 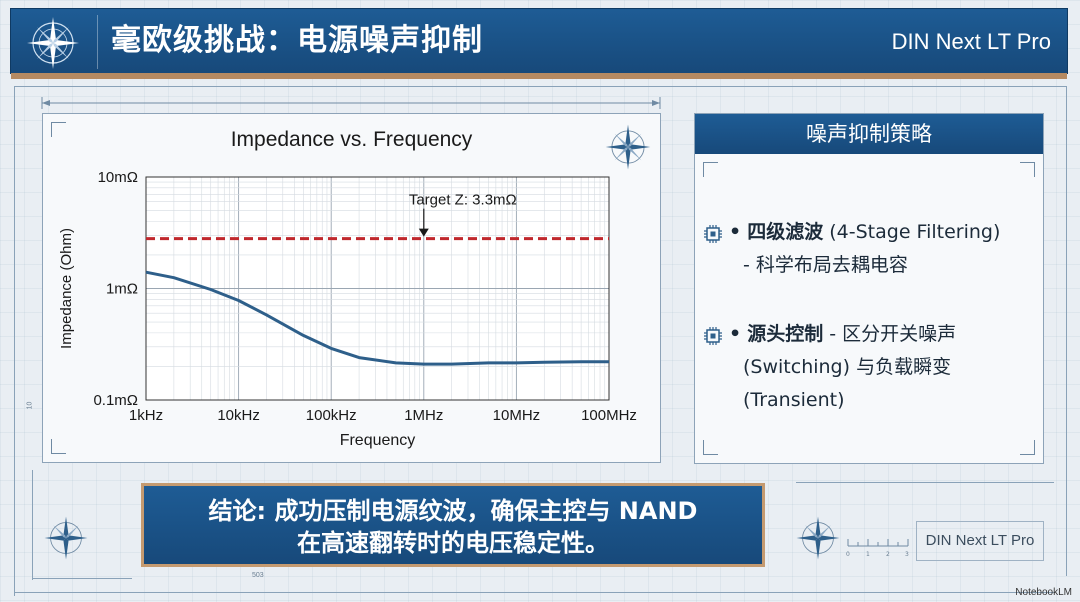 I want to click on target-arrow-head, so click(x=423, y=232).